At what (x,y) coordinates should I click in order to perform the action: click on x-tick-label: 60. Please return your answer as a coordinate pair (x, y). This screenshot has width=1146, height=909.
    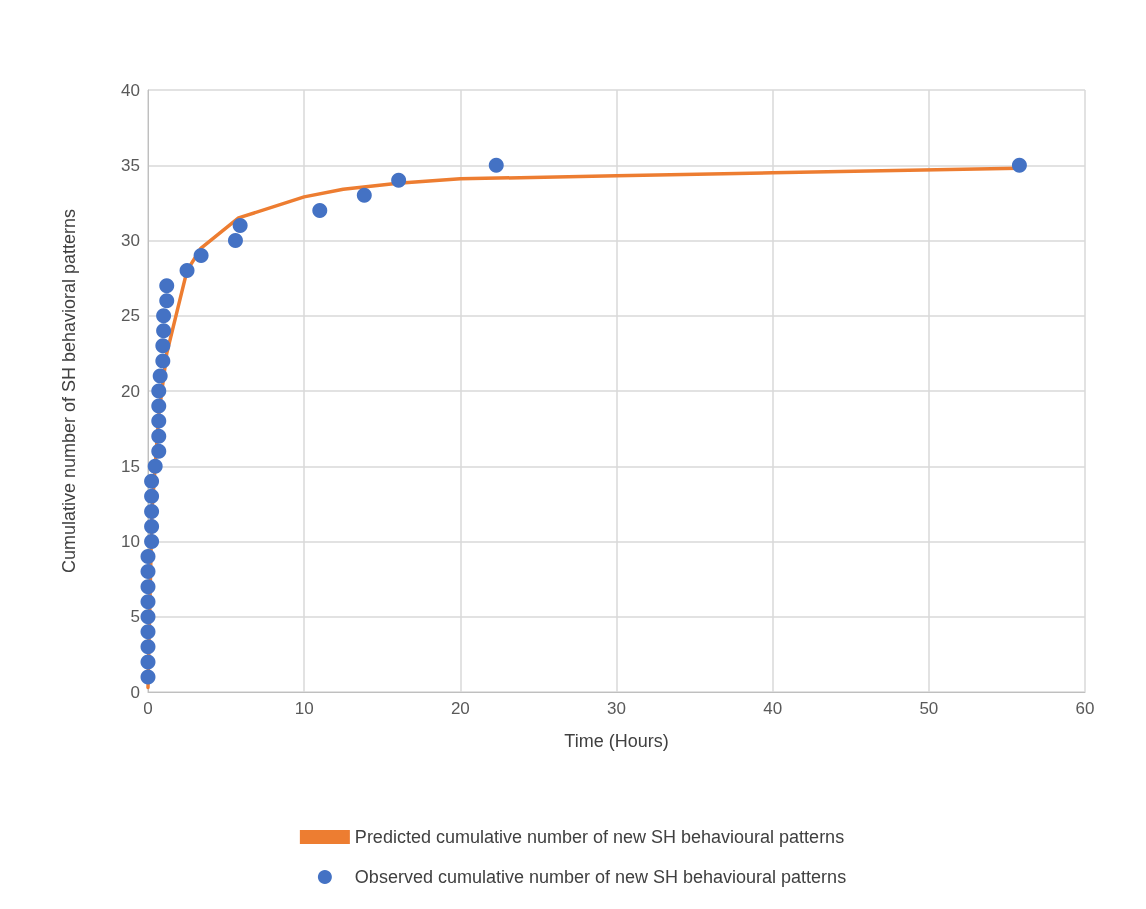
    Looking at the image, I should click on (1085, 708).